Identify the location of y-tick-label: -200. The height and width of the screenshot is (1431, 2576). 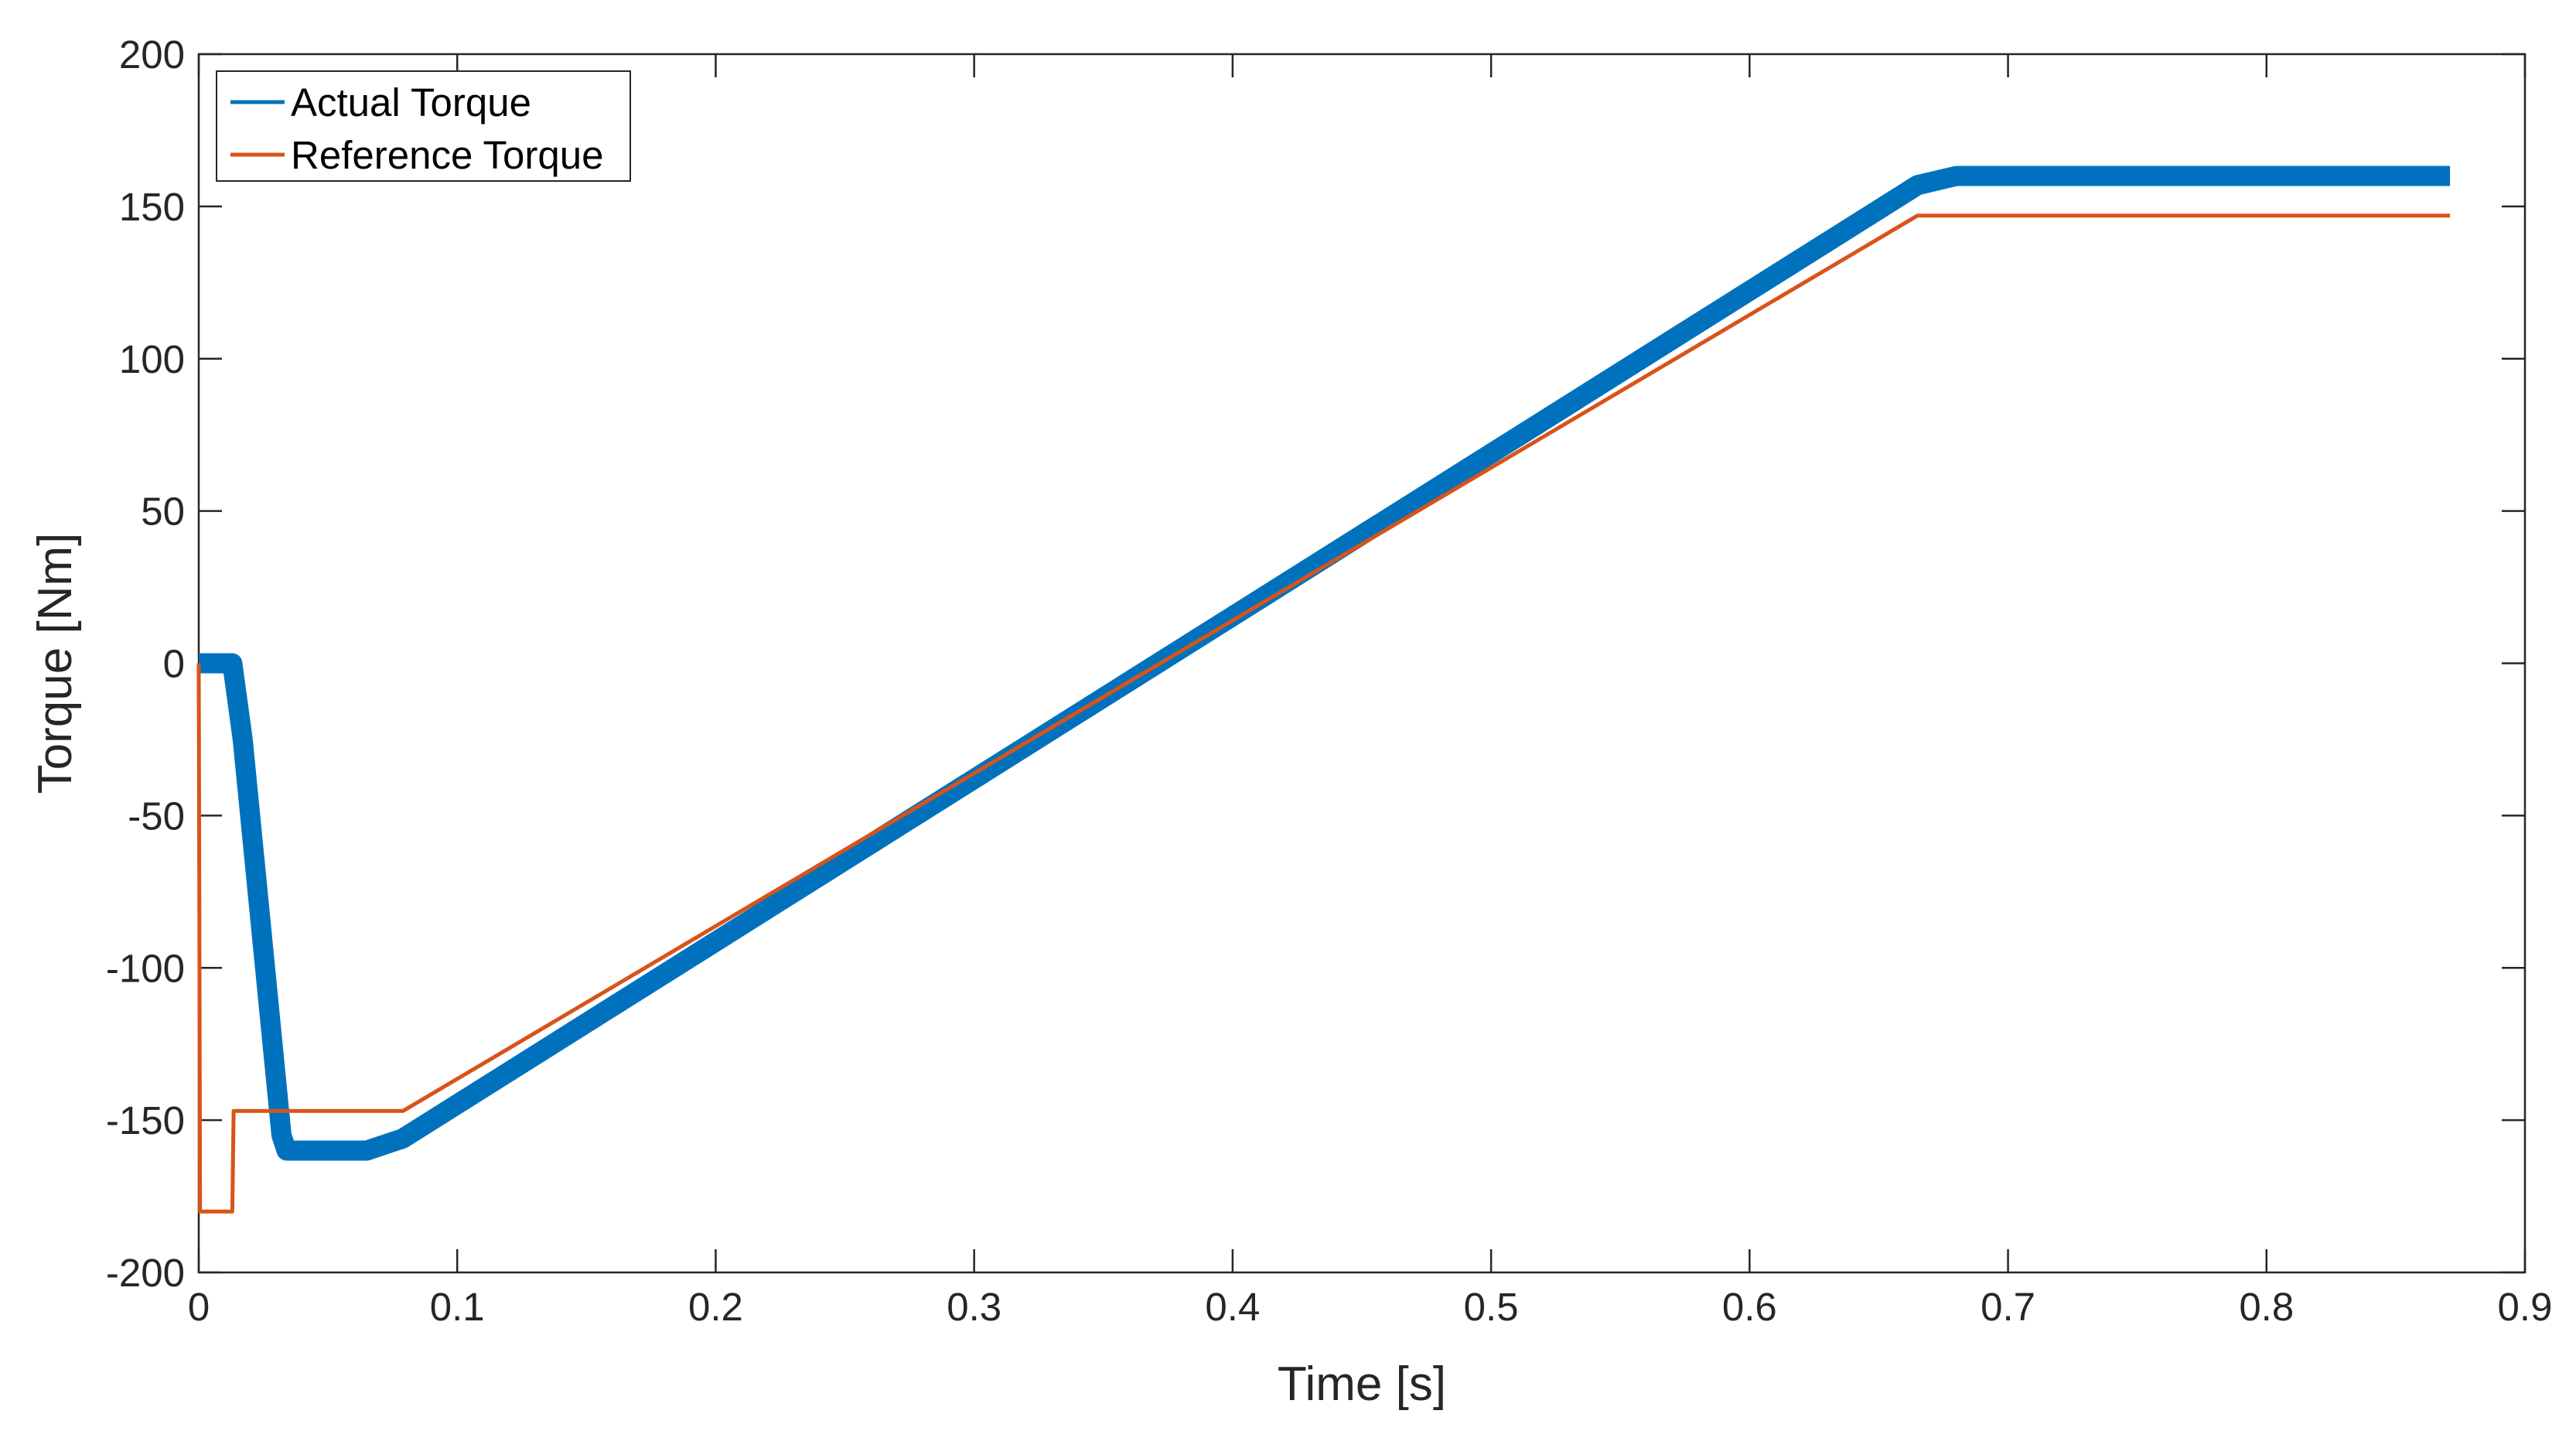
(146, 1273).